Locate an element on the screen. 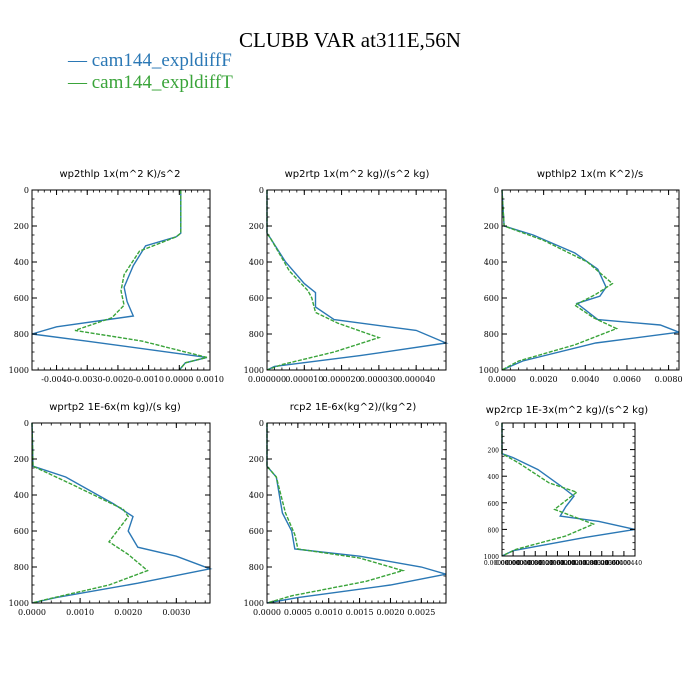 The height and width of the screenshot is (700, 700). plot-title: wp2rtp 1x(m^2 kg)/(s^2 kg) is located at coordinates (357, 174).